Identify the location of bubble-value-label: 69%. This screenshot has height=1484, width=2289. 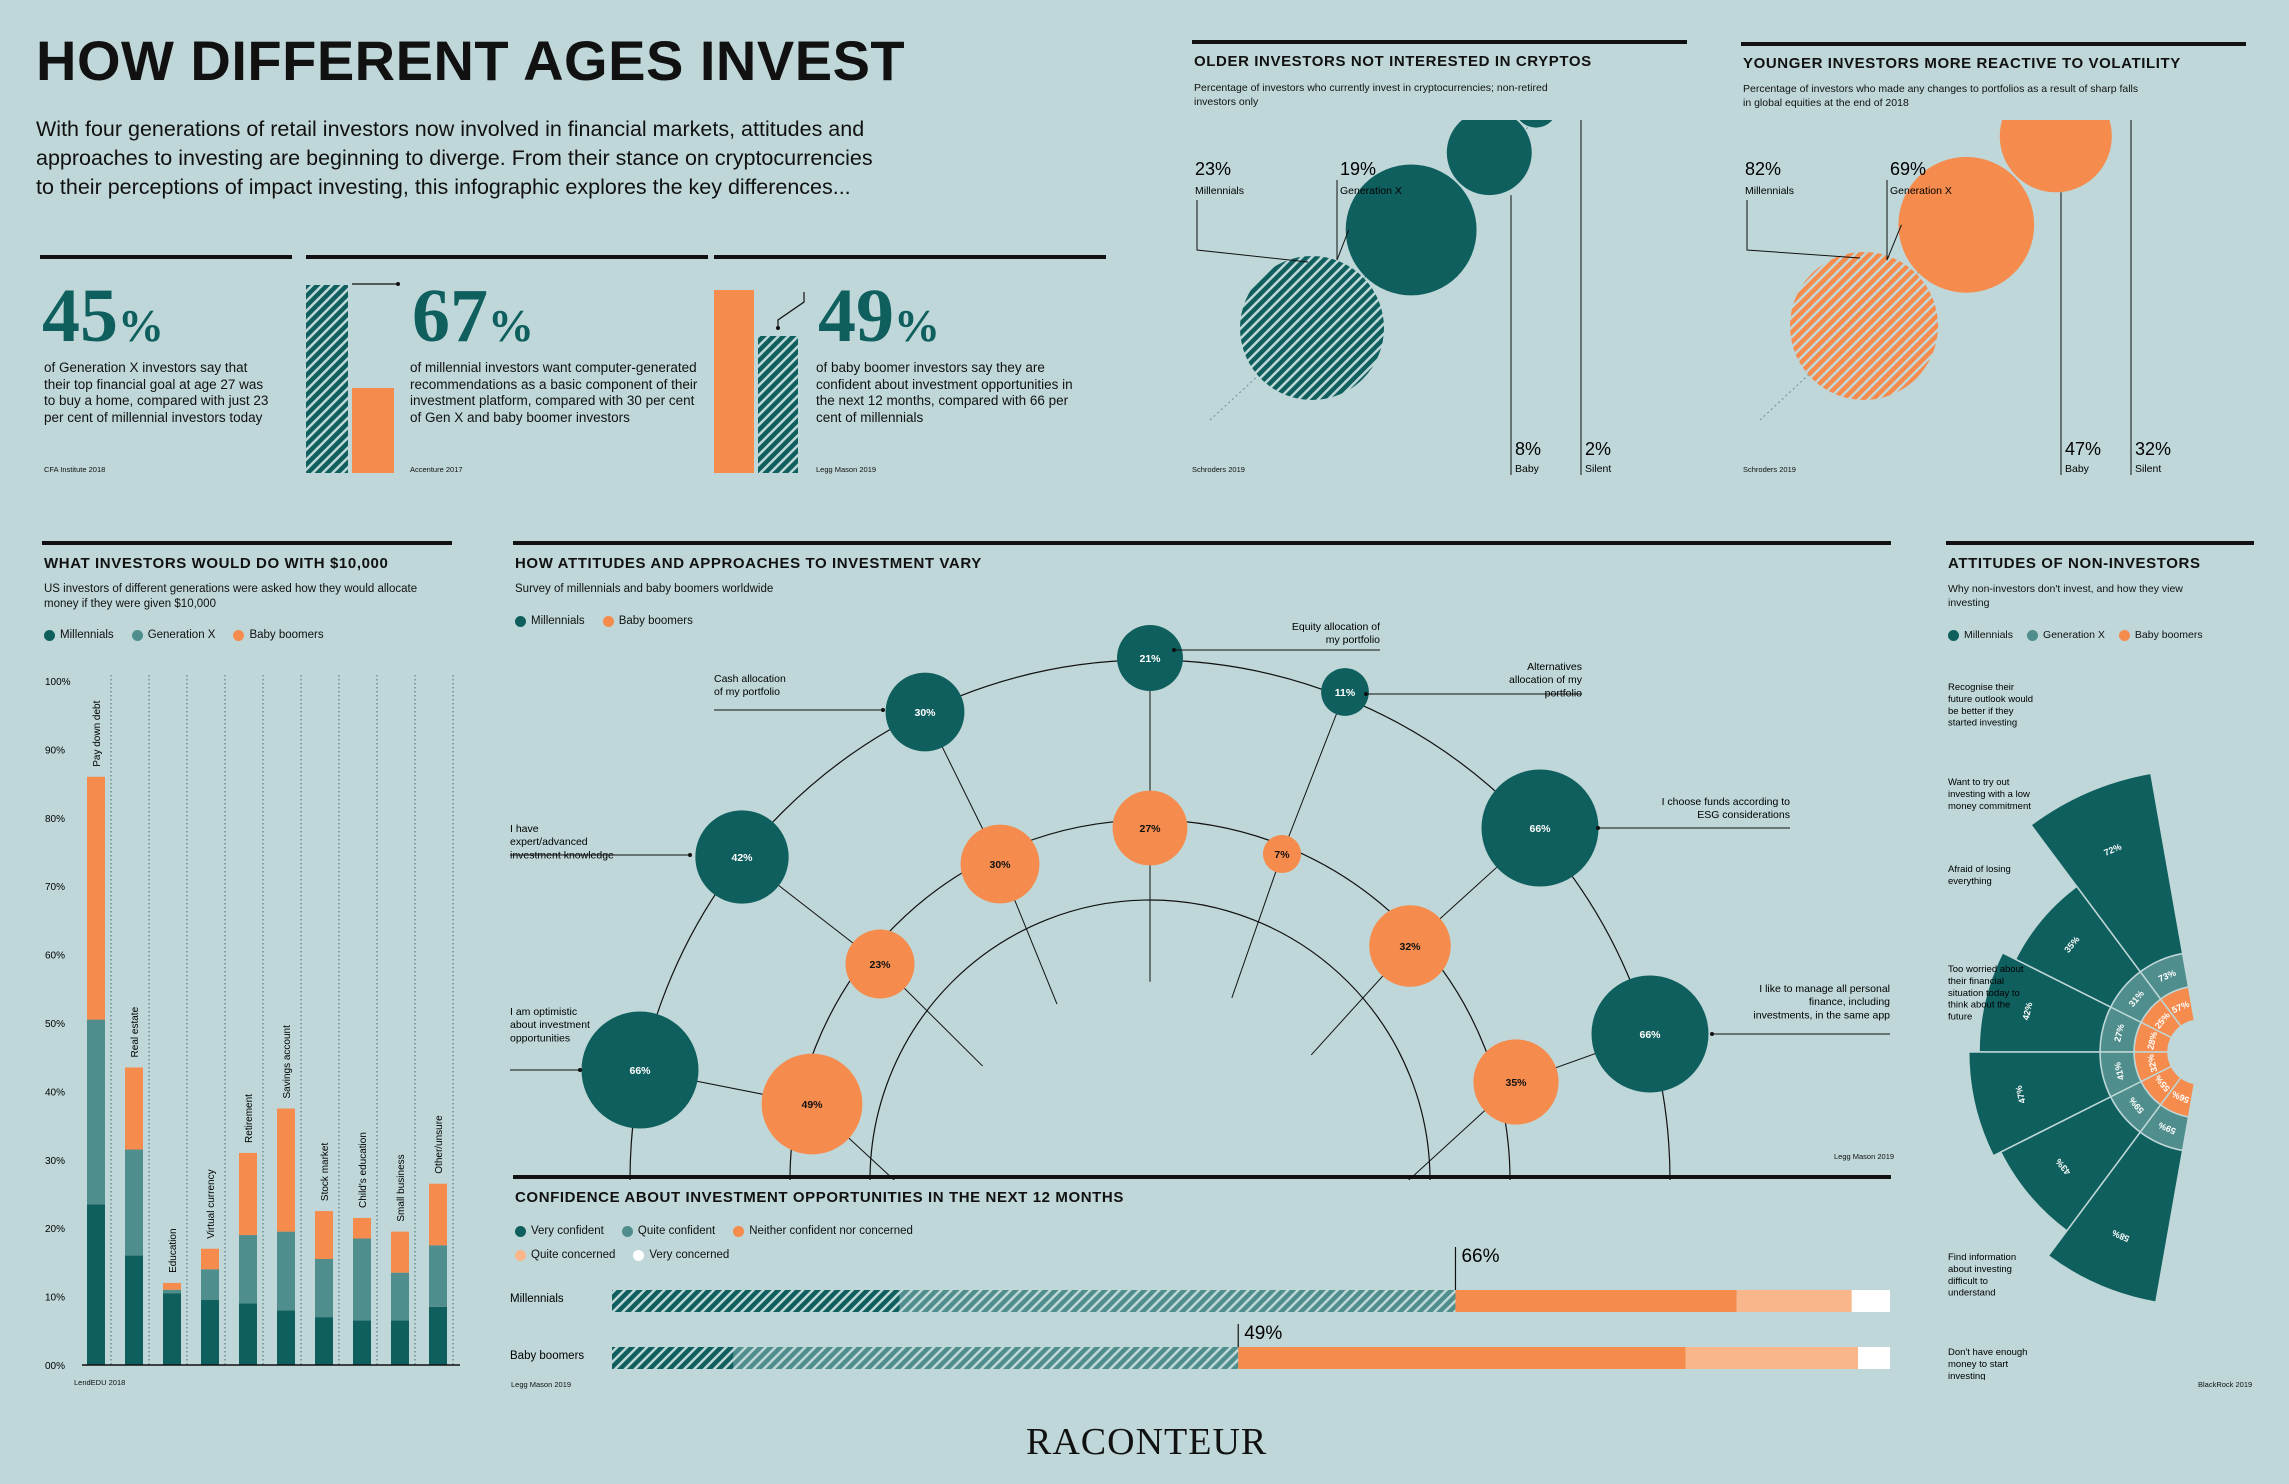
(1908, 169).